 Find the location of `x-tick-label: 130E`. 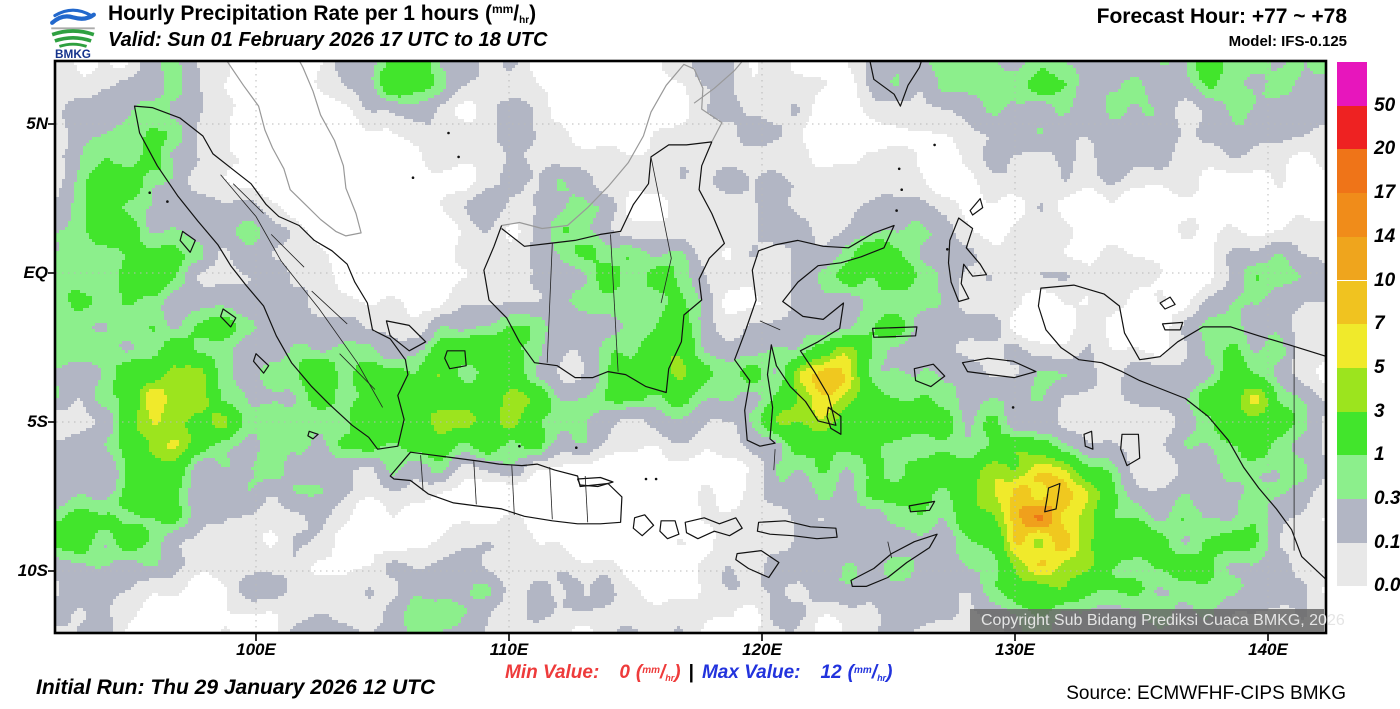

x-tick-label: 130E is located at coordinates (1015, 649).